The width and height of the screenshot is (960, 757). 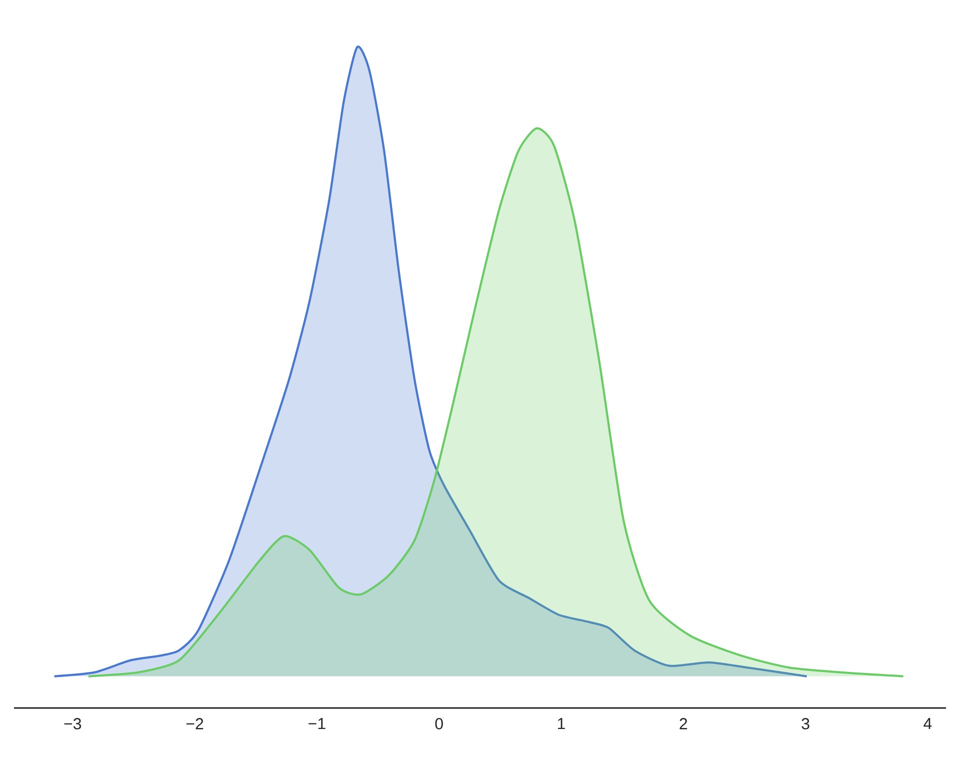 I want to click on x-tick-label: −1, so click(x=317, y=724).